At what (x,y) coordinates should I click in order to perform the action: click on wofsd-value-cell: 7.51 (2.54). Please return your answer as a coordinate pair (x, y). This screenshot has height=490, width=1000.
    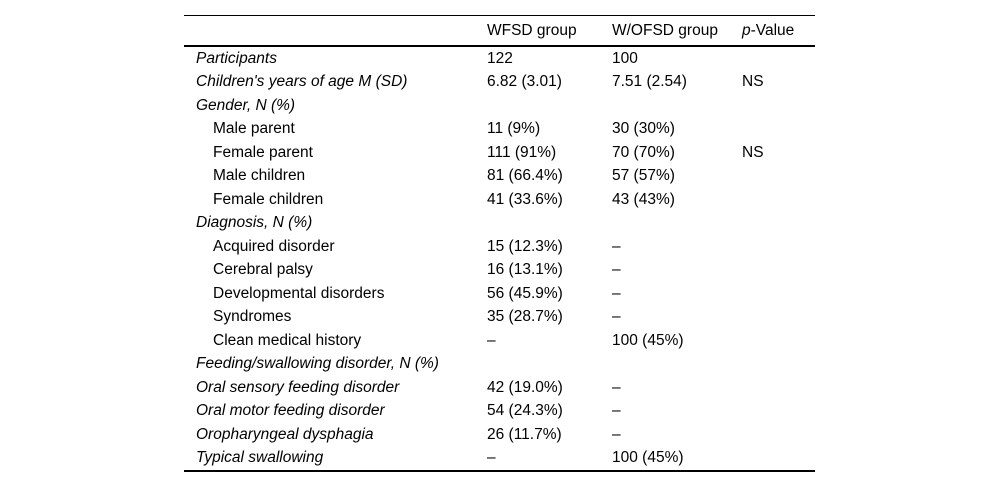
    Looking at the image, I should click on (649, 82).